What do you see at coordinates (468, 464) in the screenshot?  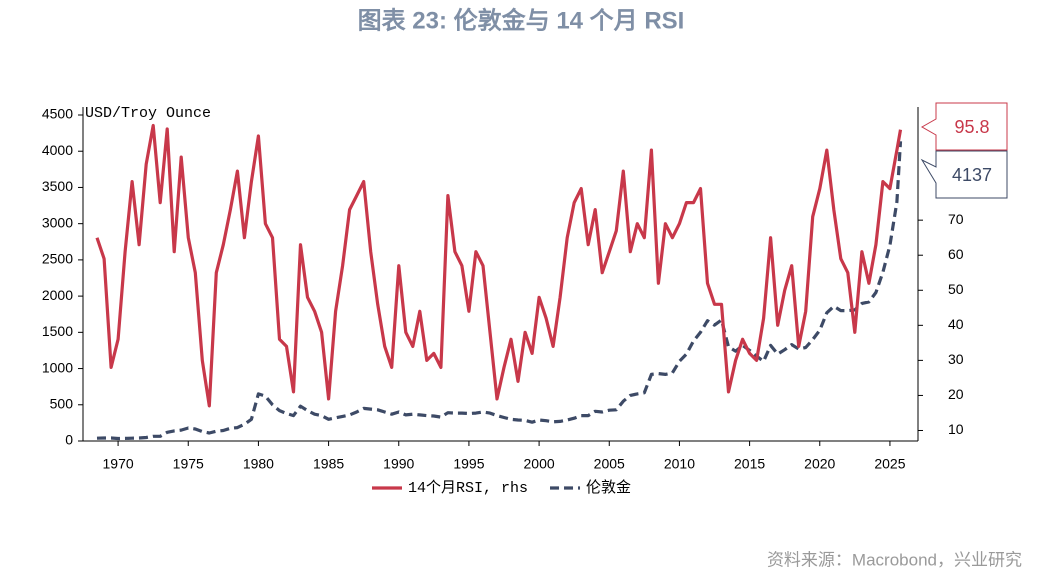 I see `x-tick-label: 1995` at bounding box center [468, 464].